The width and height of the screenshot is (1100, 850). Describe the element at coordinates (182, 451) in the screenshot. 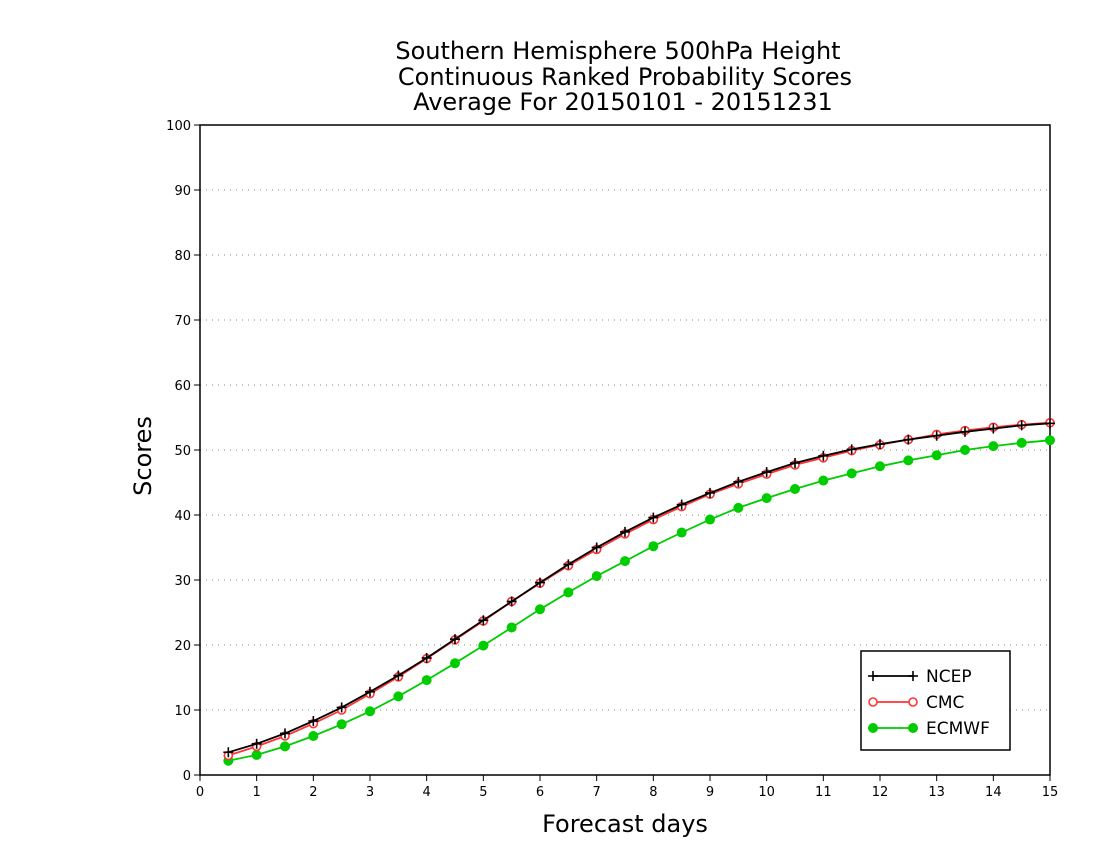

I see `y-tick-label: 50` at that location.